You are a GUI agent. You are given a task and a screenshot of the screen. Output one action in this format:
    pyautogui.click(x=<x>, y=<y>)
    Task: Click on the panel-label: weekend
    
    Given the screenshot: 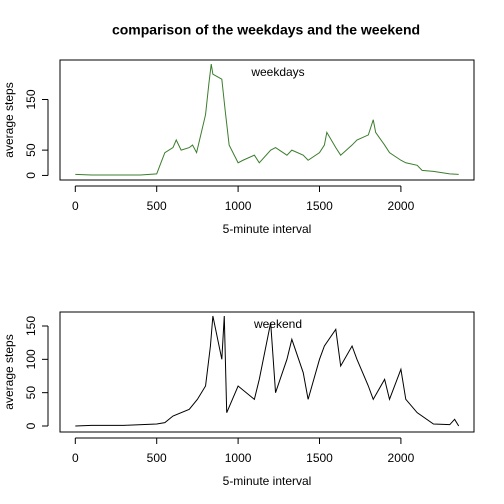 What is the action you would take?
    pyautogui.click(x=277, y=324)
    